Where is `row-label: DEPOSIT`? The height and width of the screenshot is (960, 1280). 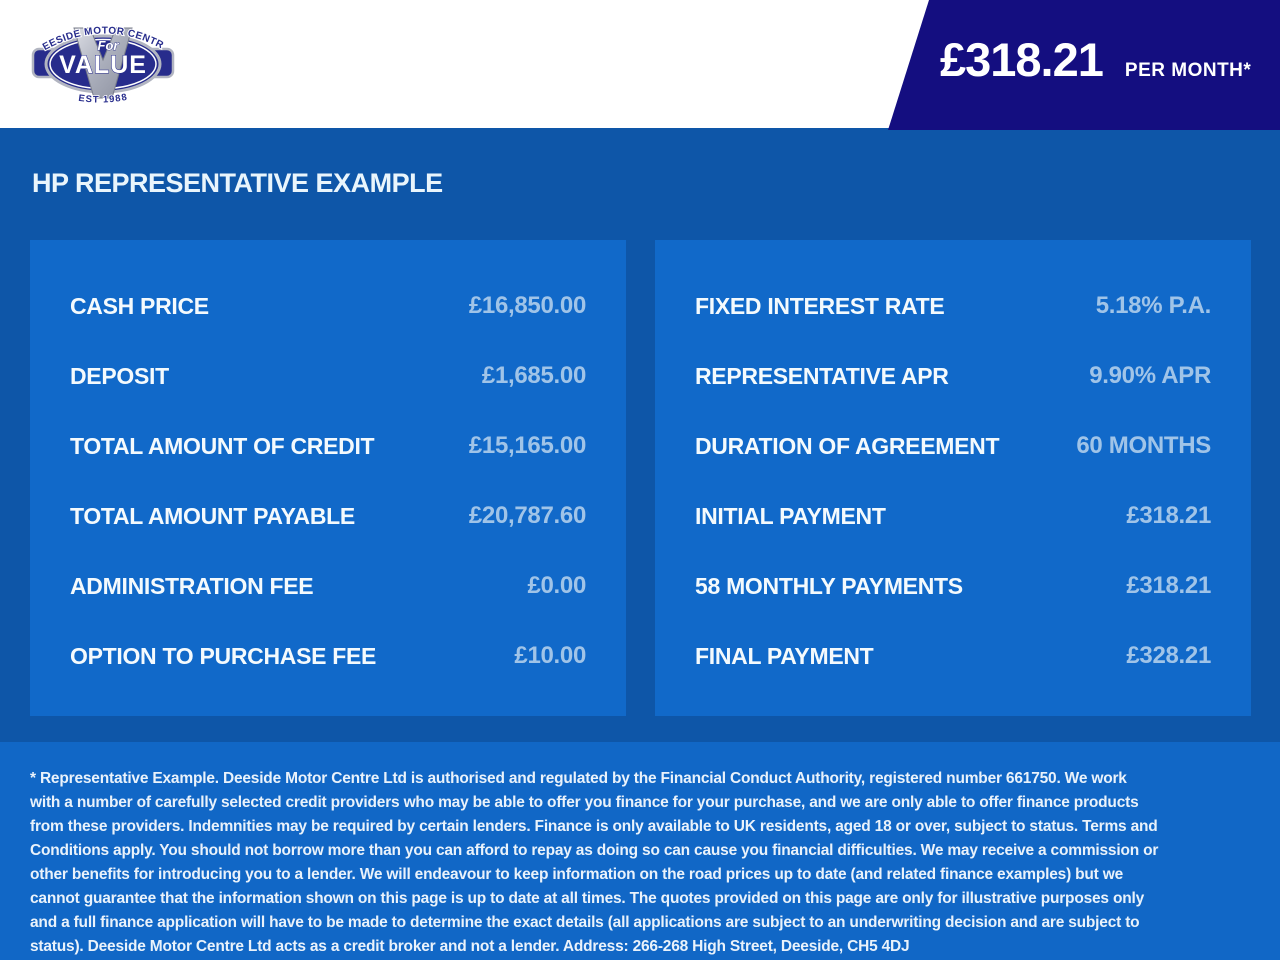 row-label: DEPOSIT is located at coordinates (119, 375).